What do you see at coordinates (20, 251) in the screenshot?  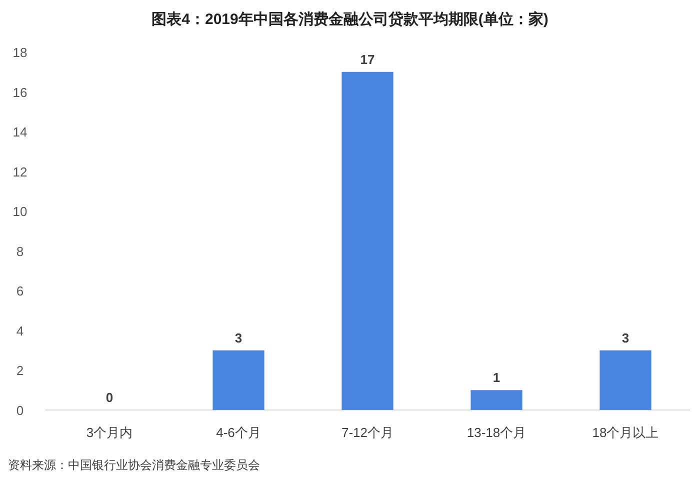 I see `y-tick-label: 8` at bounding box center [20, 251].